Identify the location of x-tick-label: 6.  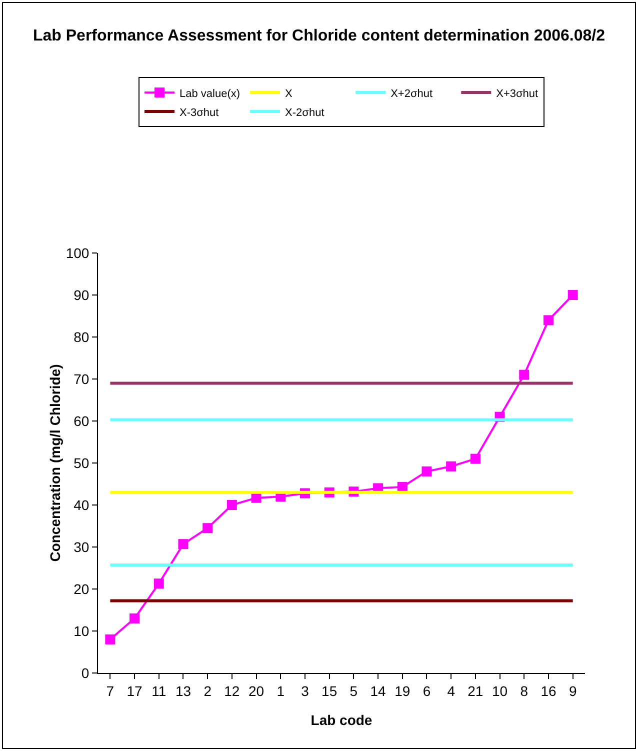
(426, 690).